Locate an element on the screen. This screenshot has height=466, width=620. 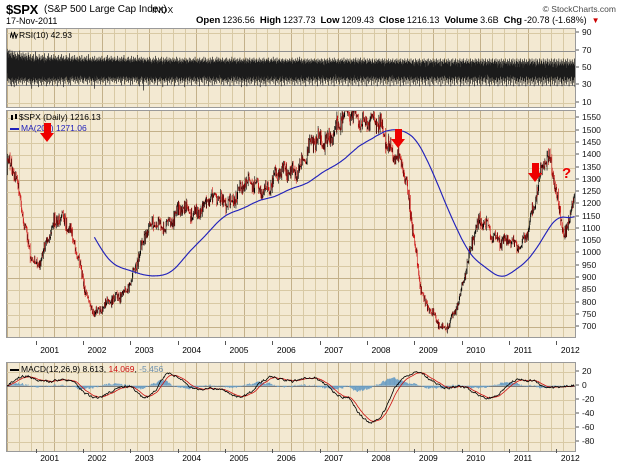
question-mark: ? is located at coordinates (567, 173).